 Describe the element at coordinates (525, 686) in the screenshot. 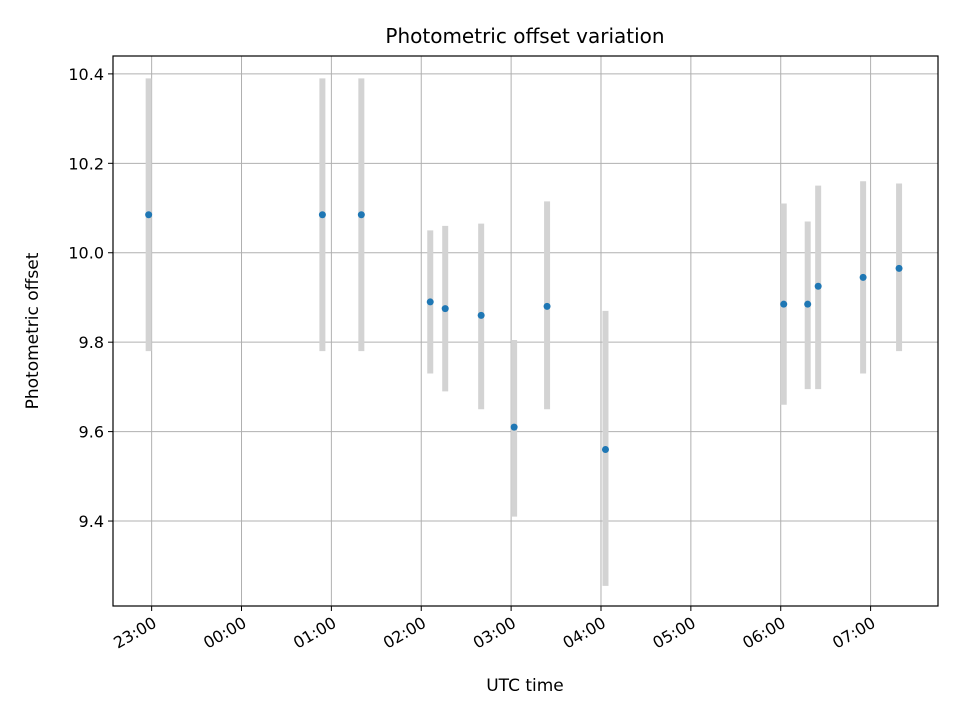

I see `x-axis-label: UTC time` at that location.